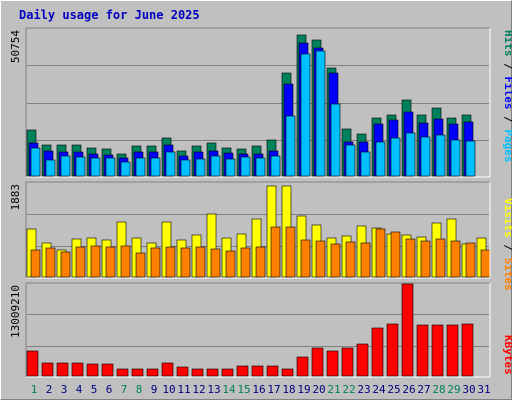  What do you see at coordinates (273, 389) in the screenshot?
I see `day-label-17: 17` at bounding box center [273, 389].